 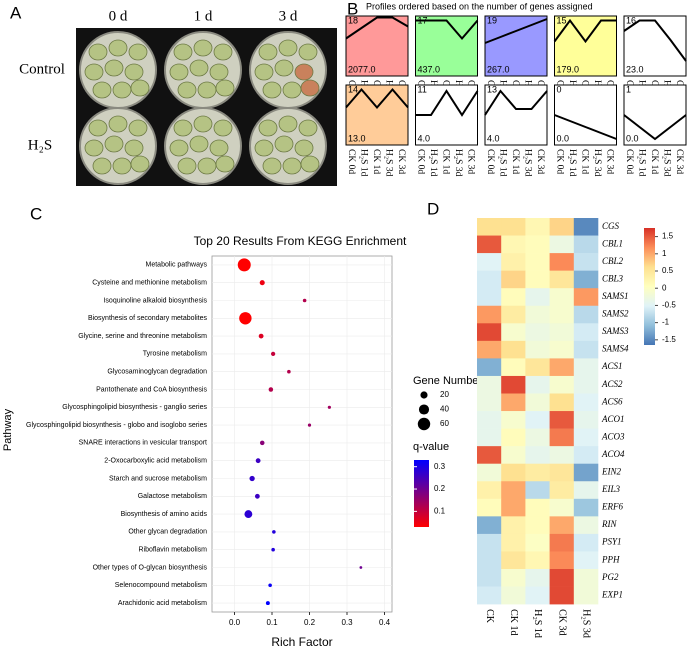 I want to click on row-label: PG2, so click(x=610, y=577).